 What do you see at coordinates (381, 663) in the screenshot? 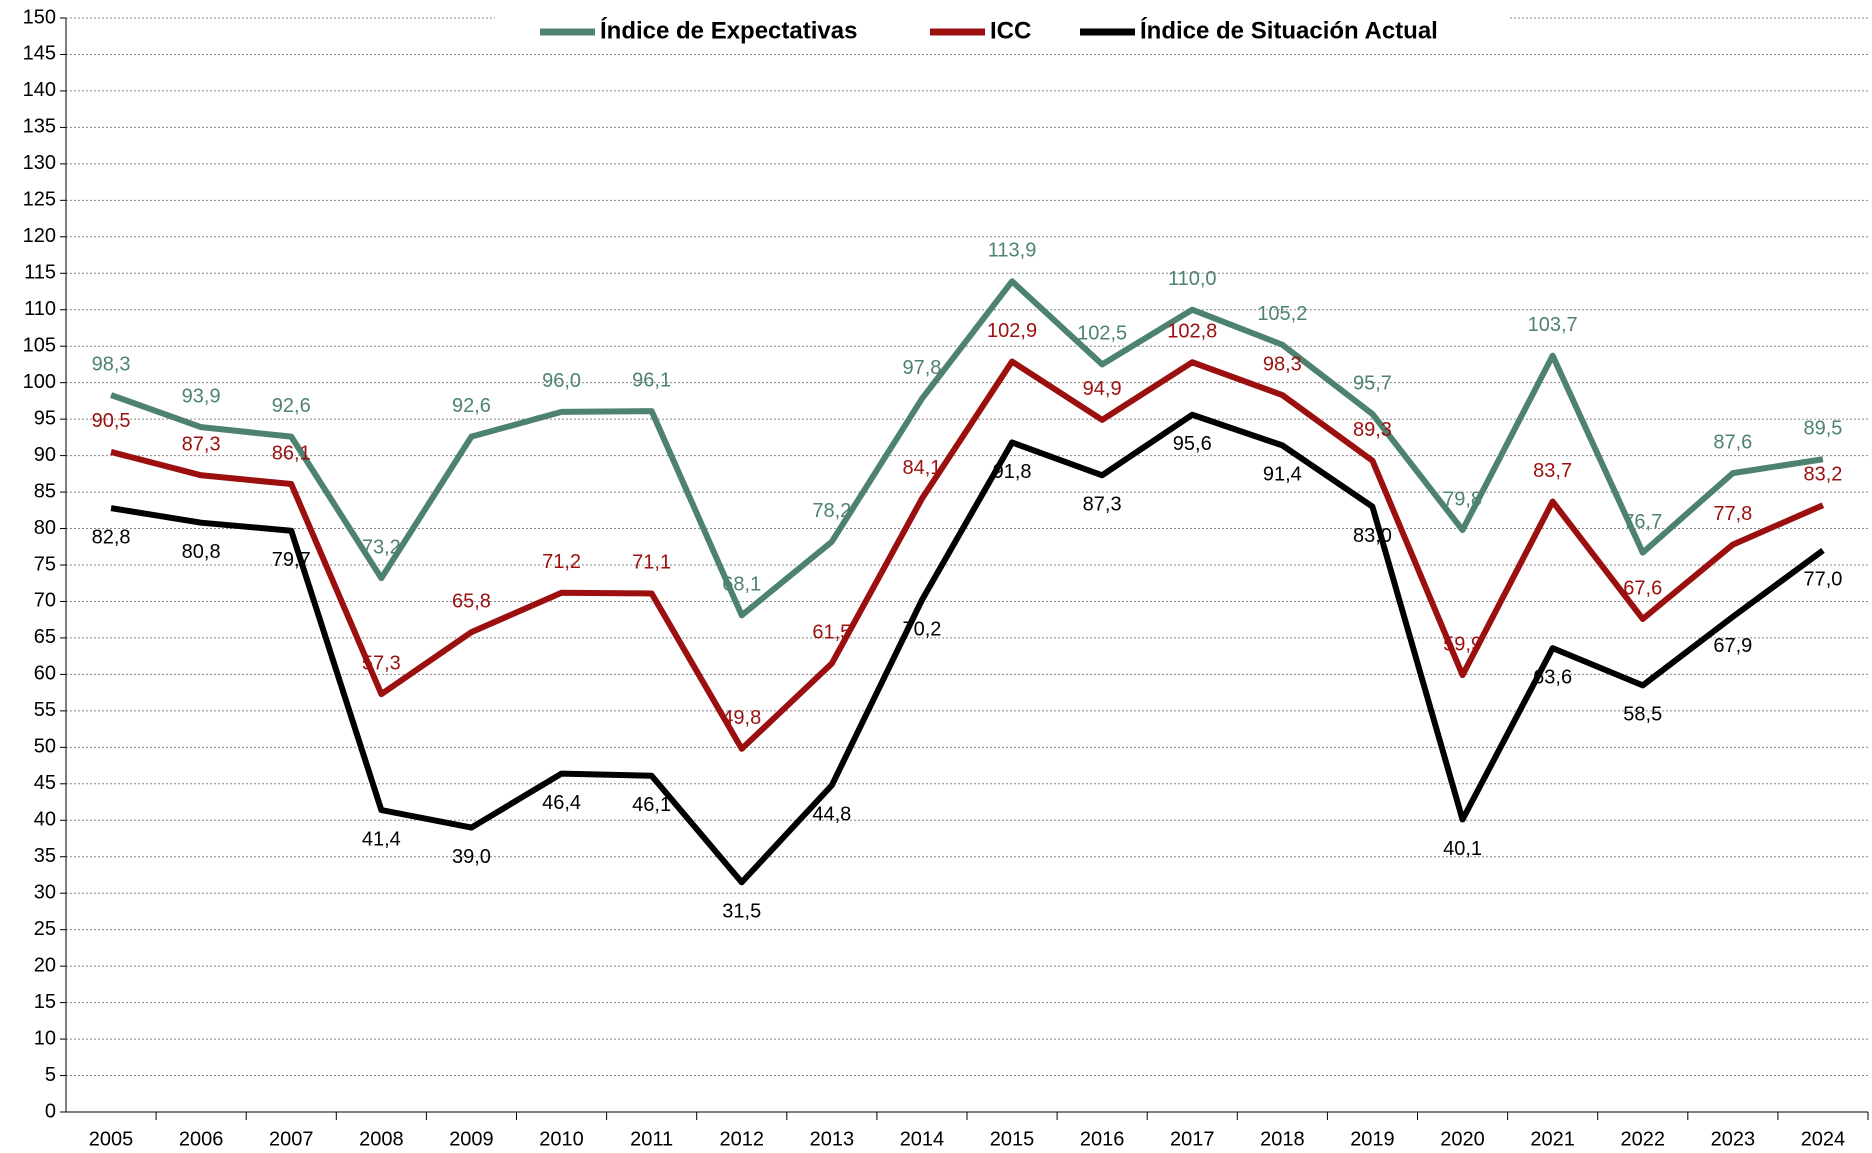
I see `data-label: 57,3` at bounding box center [381, 663].